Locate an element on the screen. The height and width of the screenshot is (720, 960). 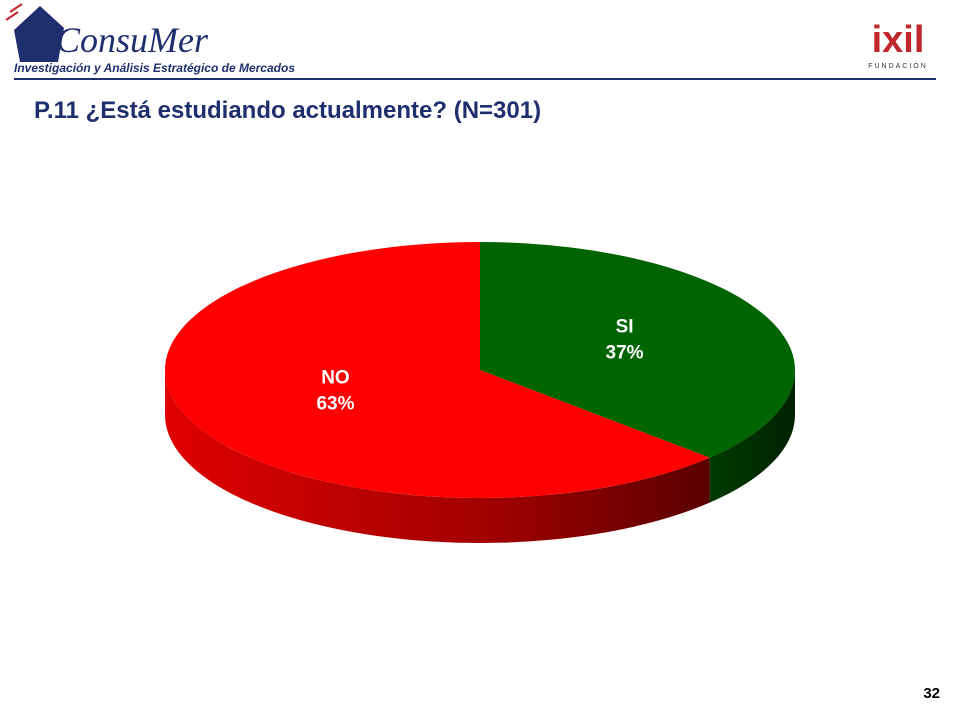
logo-accent is located at coordinates (14, 12).